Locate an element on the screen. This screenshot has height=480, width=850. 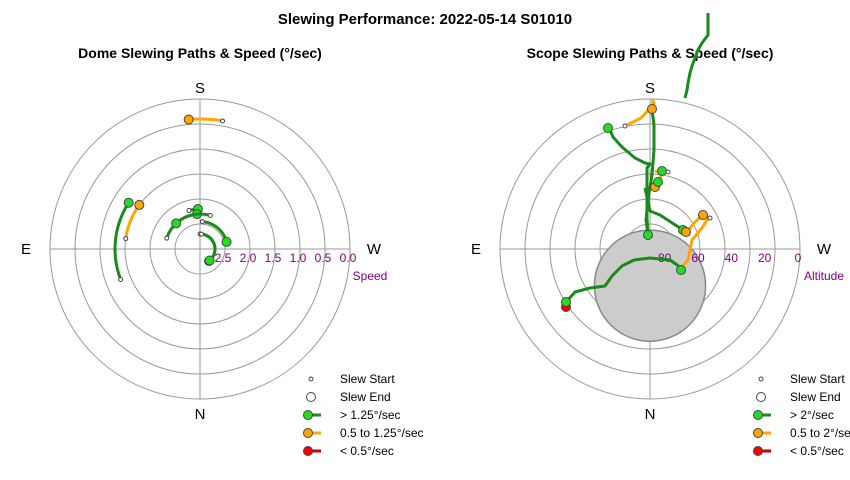
radial-axis-label: Speed is located at coordinates (370, 276).